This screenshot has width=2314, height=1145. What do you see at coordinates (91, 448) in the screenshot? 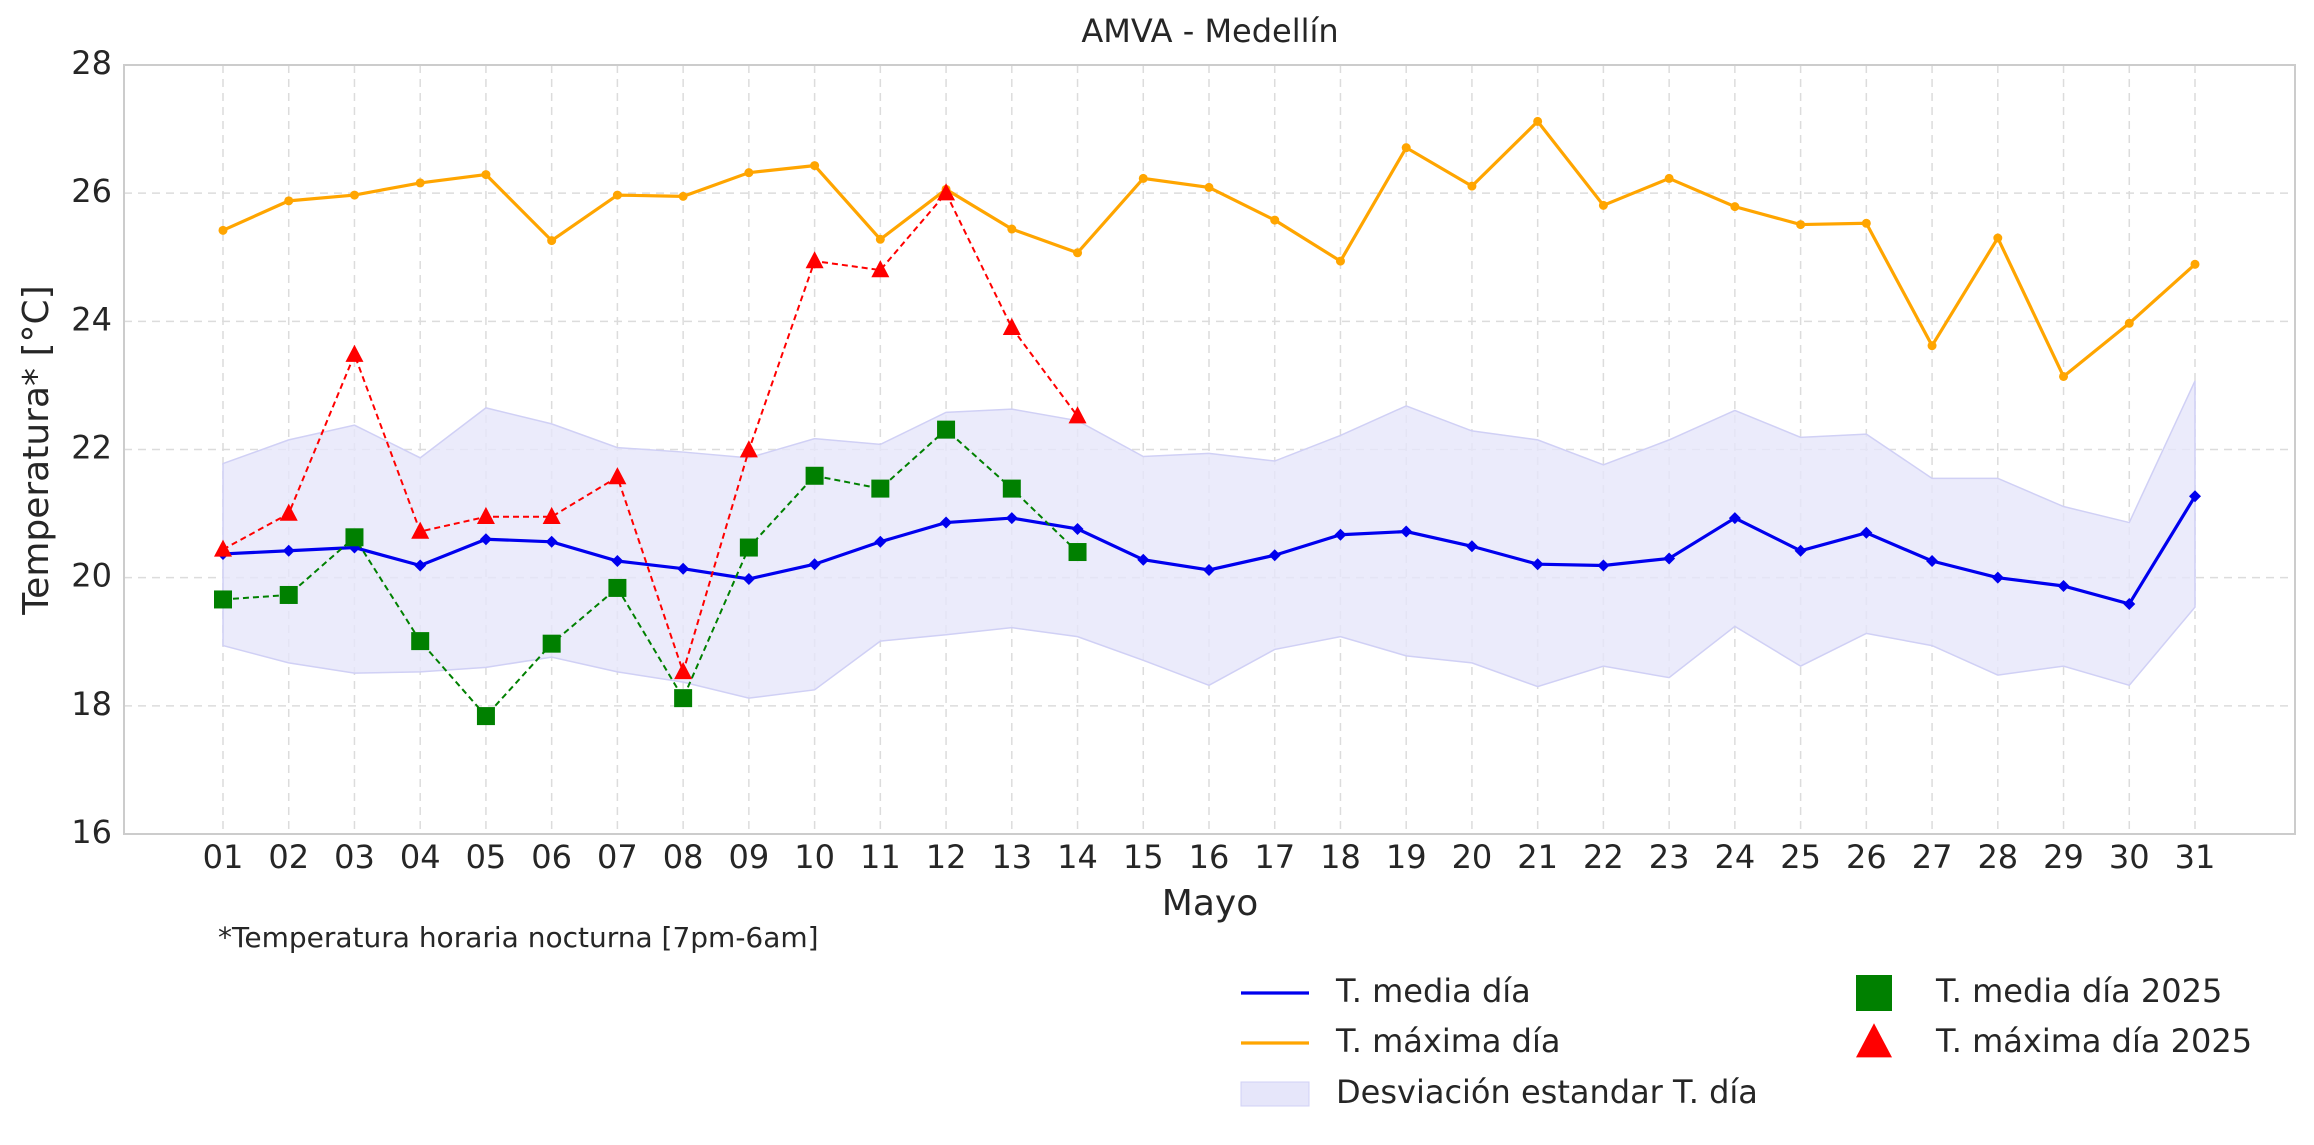
I see `y-tick-label: 22` at bounding box center [91, 448].